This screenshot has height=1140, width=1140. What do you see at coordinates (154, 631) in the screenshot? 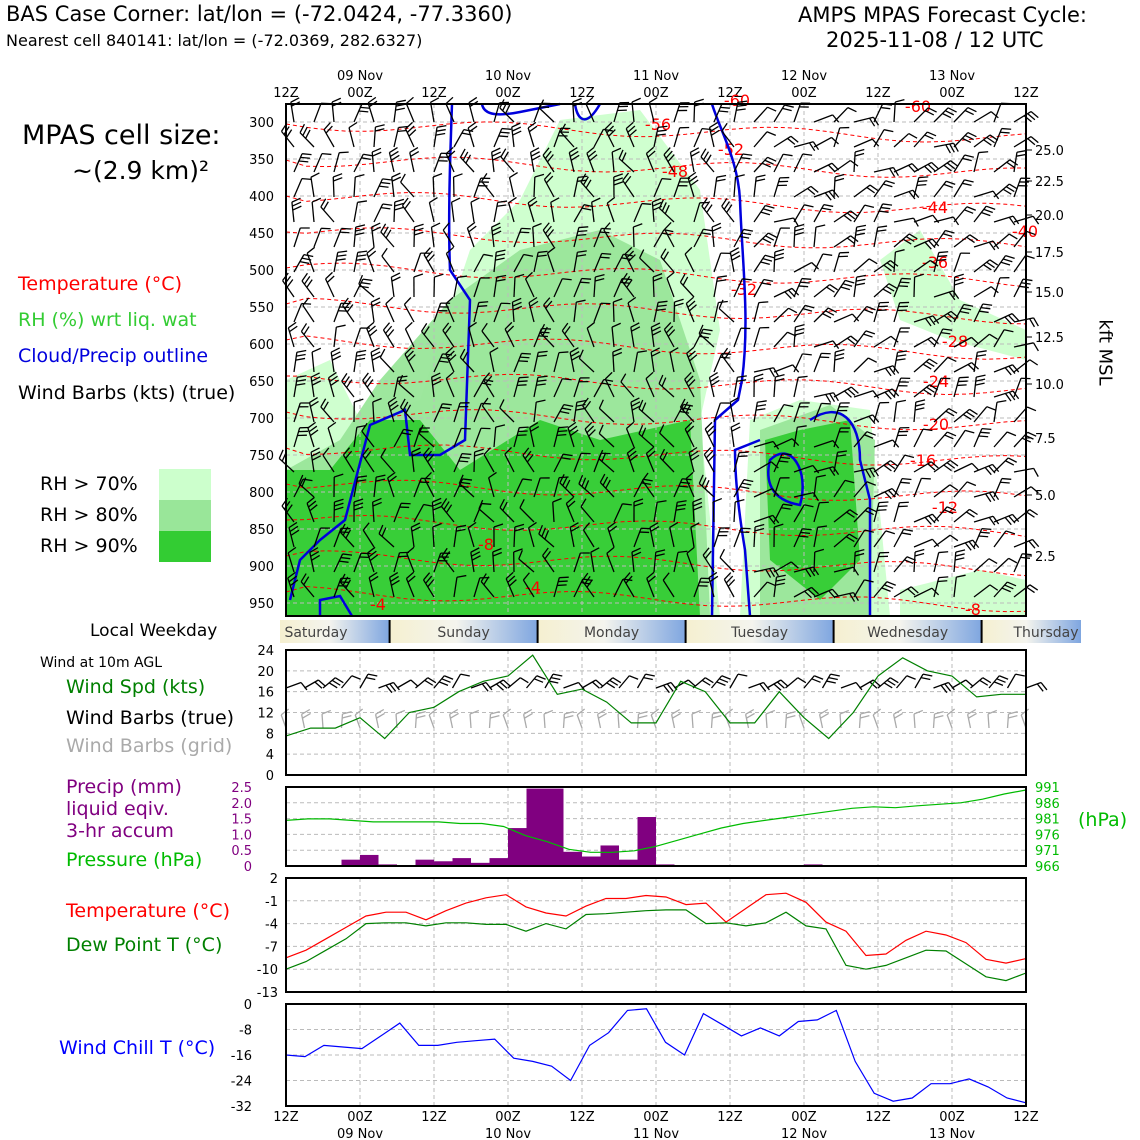
I see `local-weekday-label: Local Weekday` at bounding box center [154, 631].